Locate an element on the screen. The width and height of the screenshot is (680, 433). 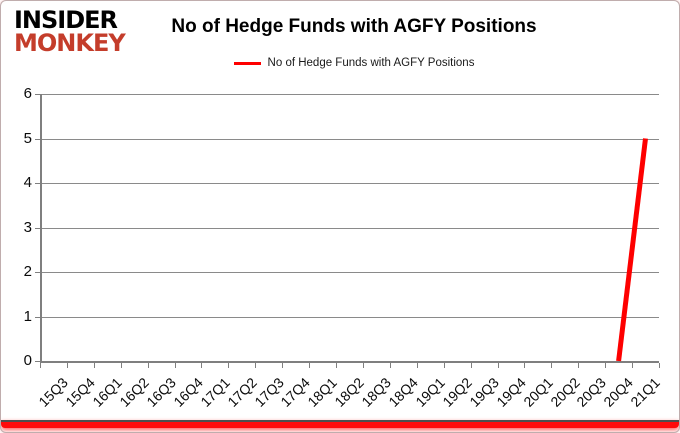
x-axis-label: 17Q1 is located at coordinates (215, 392).